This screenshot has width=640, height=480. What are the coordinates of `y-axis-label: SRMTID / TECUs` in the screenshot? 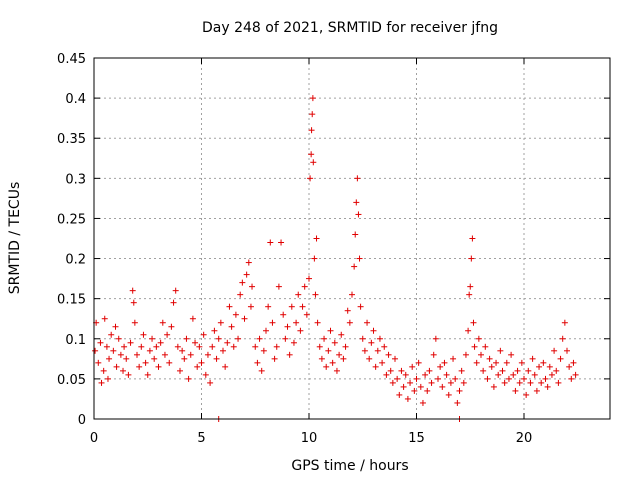 It's located at (15, 238).